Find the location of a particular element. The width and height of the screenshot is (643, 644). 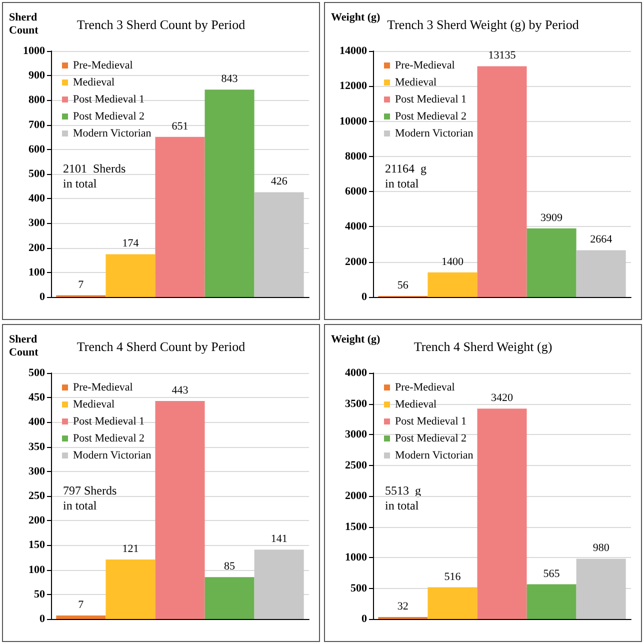

data-label: 13135 is located at coordinates (502, 56).